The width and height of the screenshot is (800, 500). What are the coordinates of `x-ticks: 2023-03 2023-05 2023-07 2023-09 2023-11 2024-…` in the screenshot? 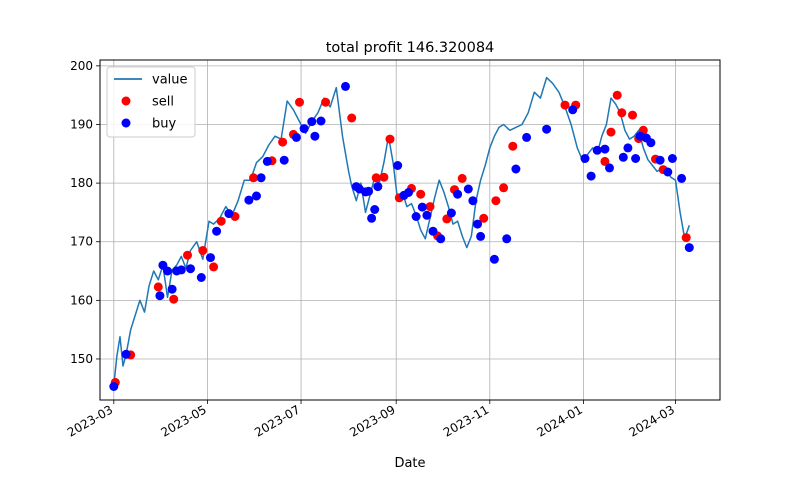 It's located at (371, 420).